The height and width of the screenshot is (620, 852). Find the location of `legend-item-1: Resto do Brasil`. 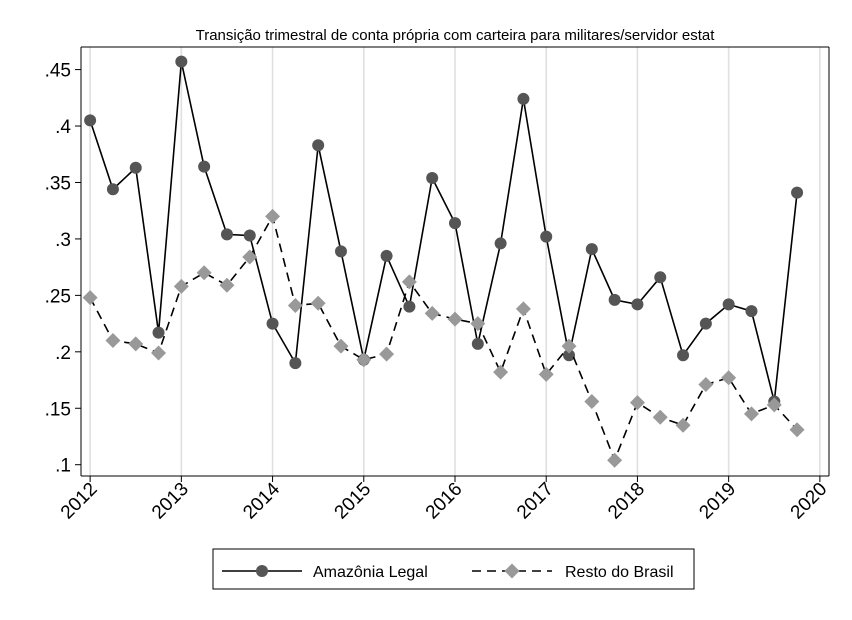

legend-item-1: Resto do Brasil is located at coordinates (573, 572).